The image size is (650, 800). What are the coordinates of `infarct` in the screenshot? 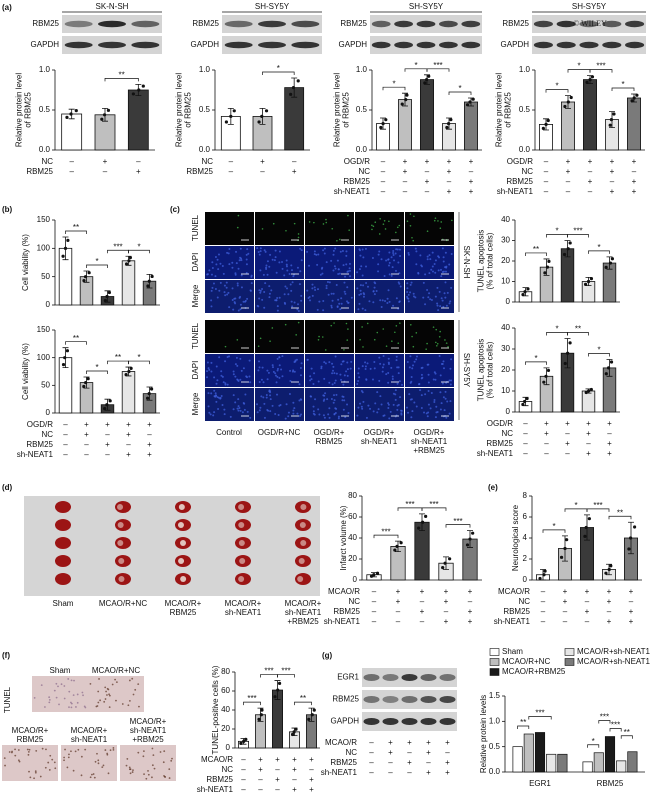 It's located at (181, 561).